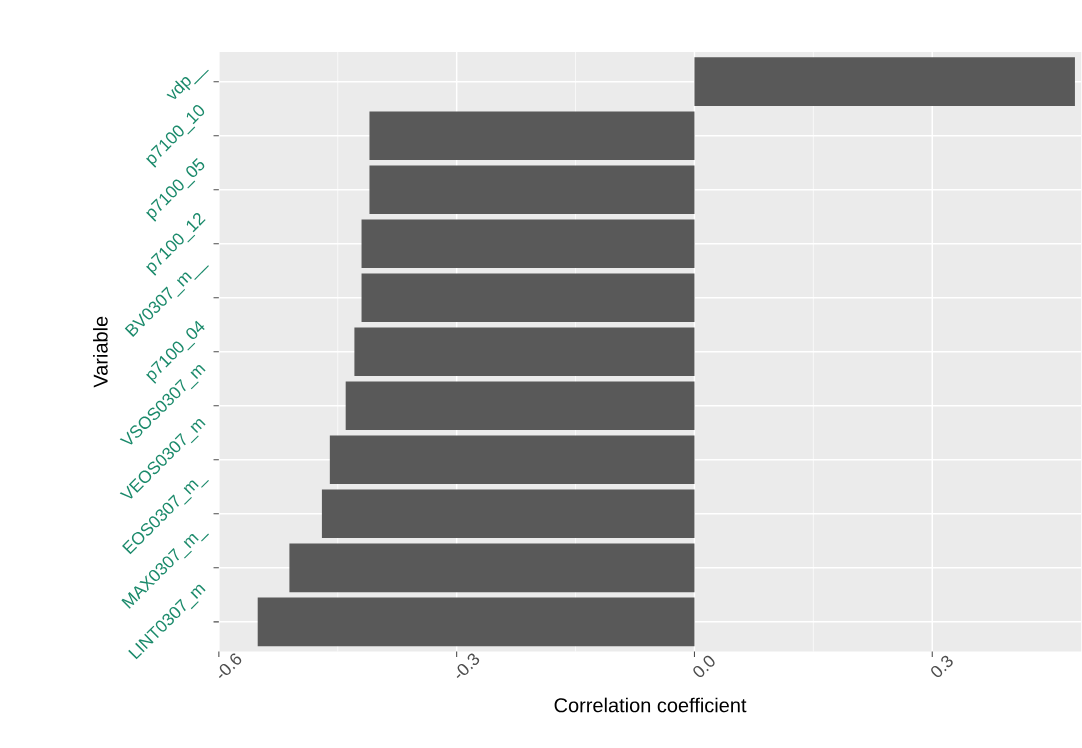  I want to click on y-tick-label: vdp__, so click(187, 84).